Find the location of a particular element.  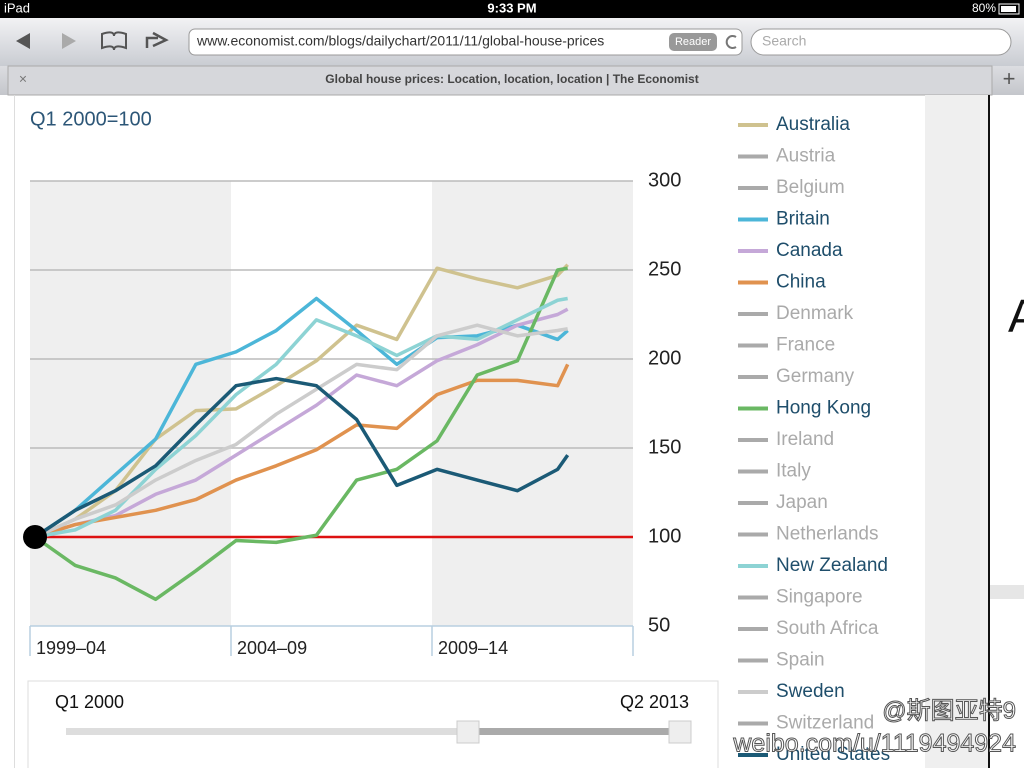

slider-start-label: Q1 2000 is located at coordinates (89, 702).